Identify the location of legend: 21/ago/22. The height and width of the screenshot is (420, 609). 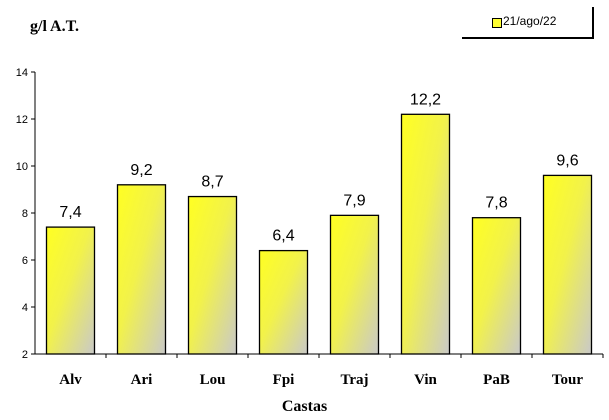
(528, 23).